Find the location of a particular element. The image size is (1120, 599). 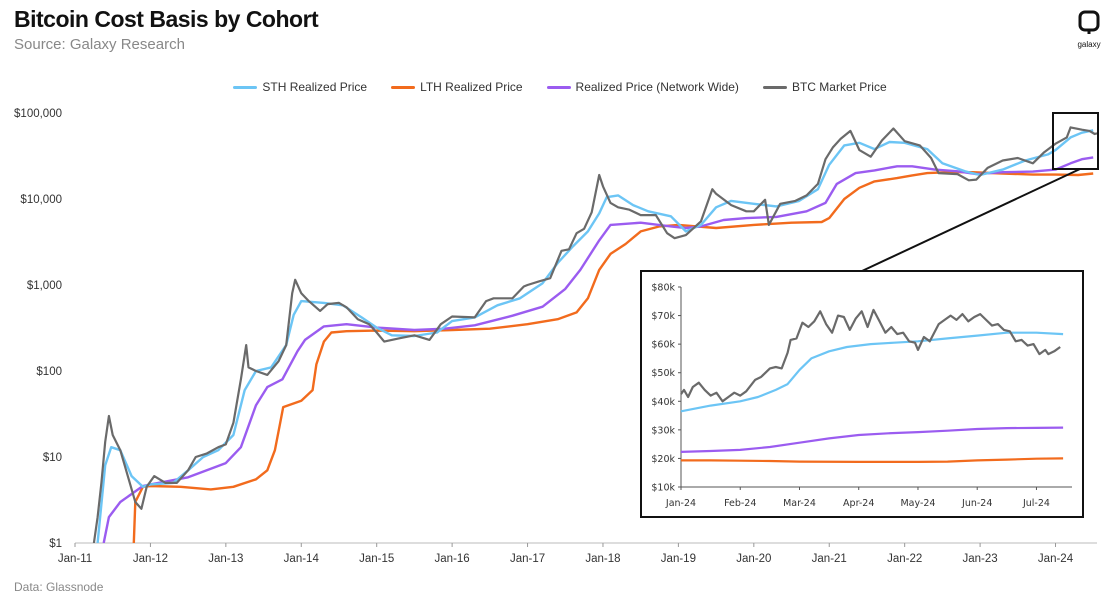

inset-x-tick-label: Mar-24 is located at coordinates (799, 503).